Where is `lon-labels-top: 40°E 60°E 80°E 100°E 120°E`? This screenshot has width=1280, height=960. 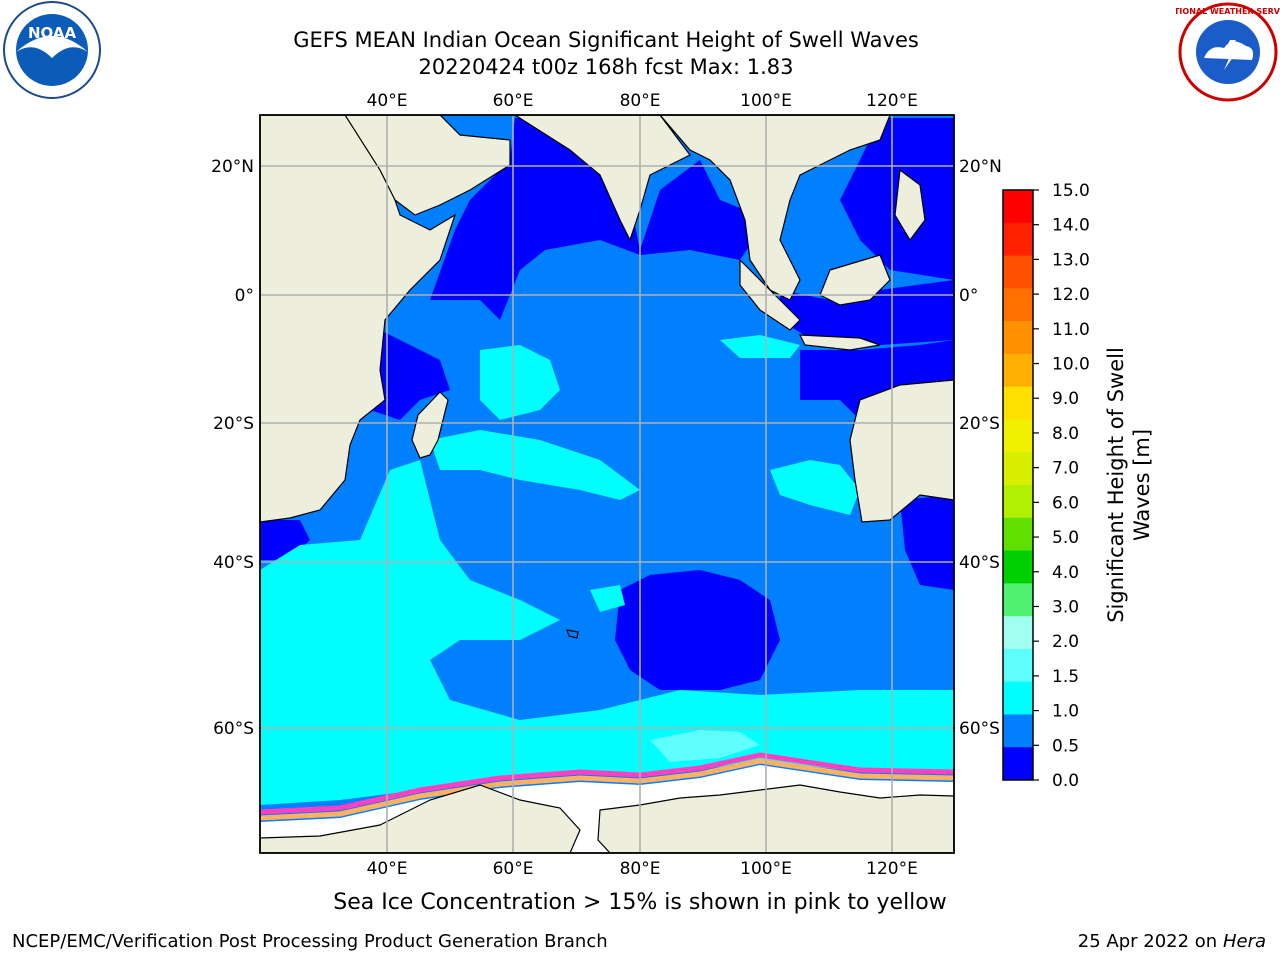
lon-labels-top: 40°E 60°E 80°E 100°E 120°E is located at coordinates (642, 101).